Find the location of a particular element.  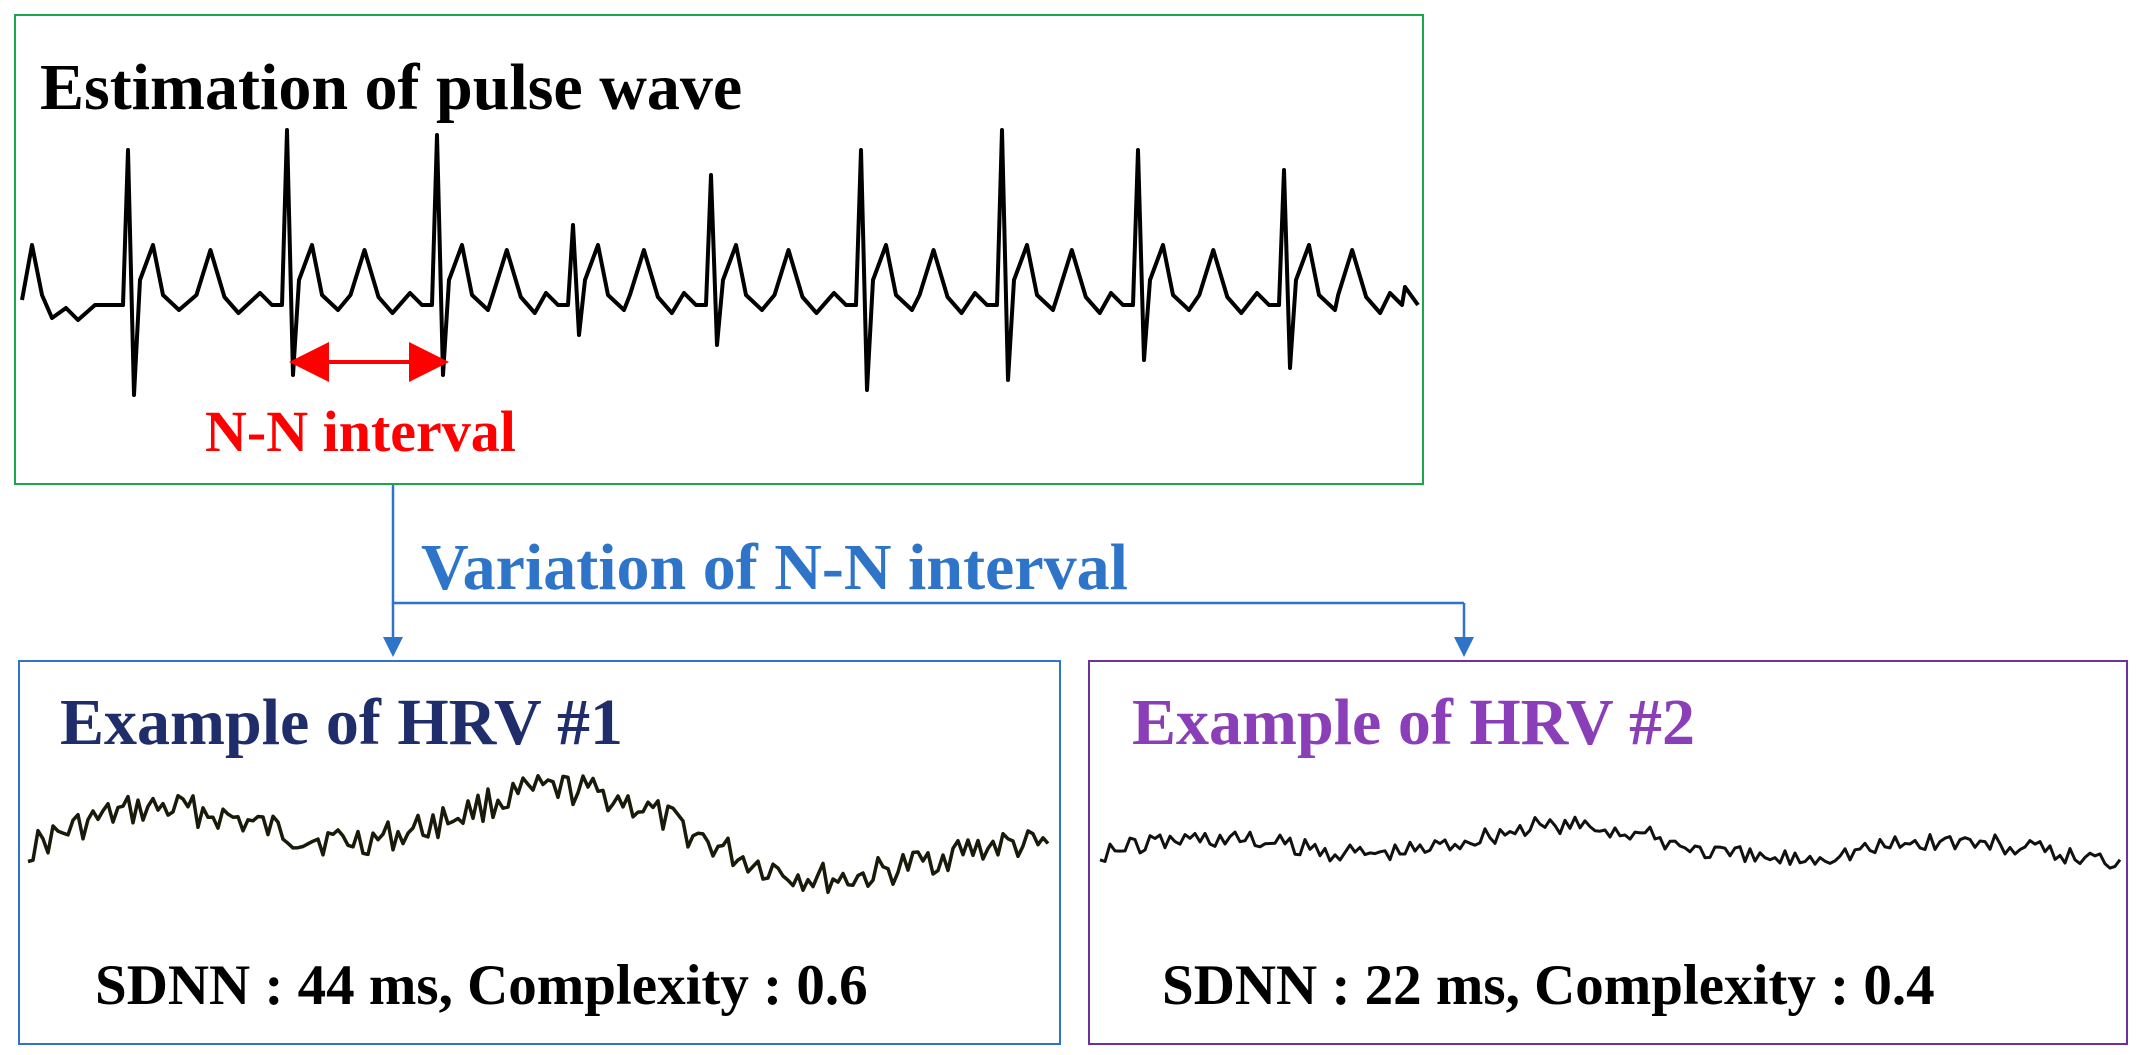

hrv2-waveform is located at coordinates (1610, 842).